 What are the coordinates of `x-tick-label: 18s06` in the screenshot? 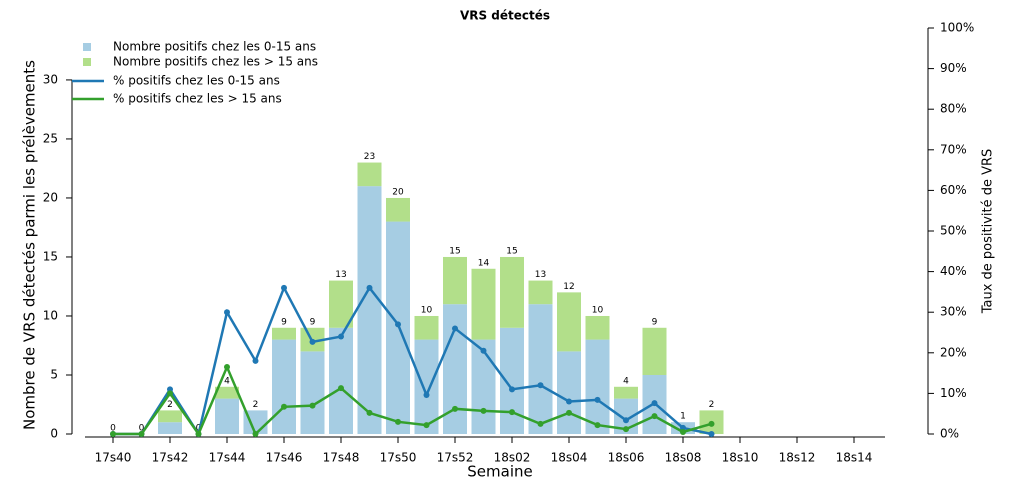 It's located at (626, 458).